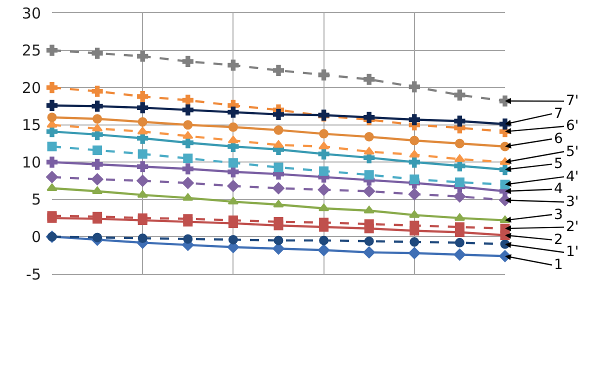  I want to click on text: 1', so click(572, 252).